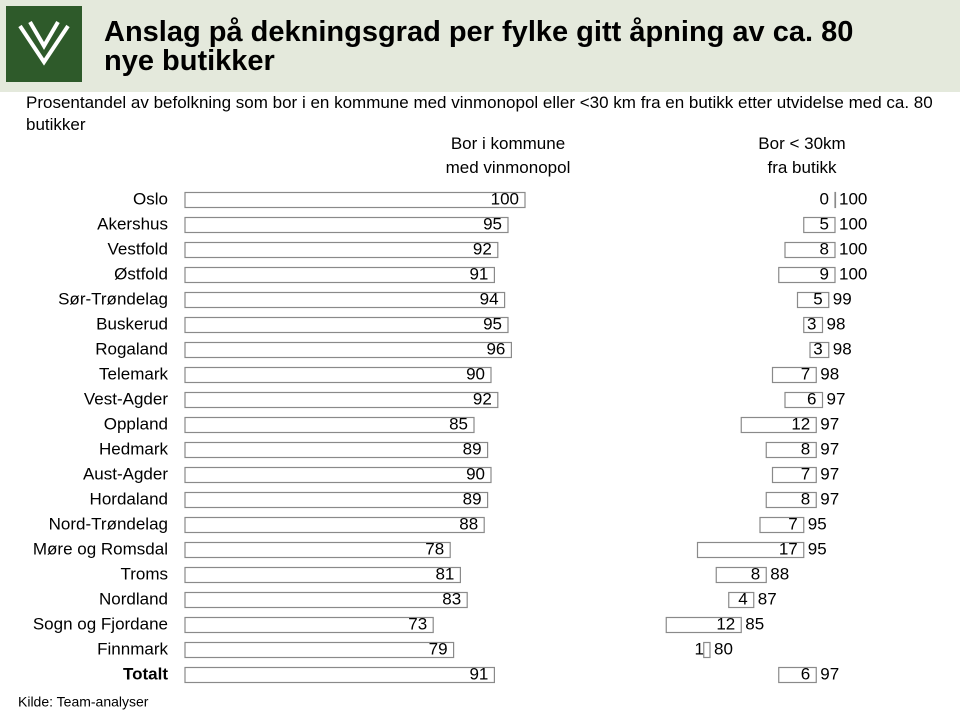 The image size is (960, 716). I want to click on value-label: 17, so click(788, 548).